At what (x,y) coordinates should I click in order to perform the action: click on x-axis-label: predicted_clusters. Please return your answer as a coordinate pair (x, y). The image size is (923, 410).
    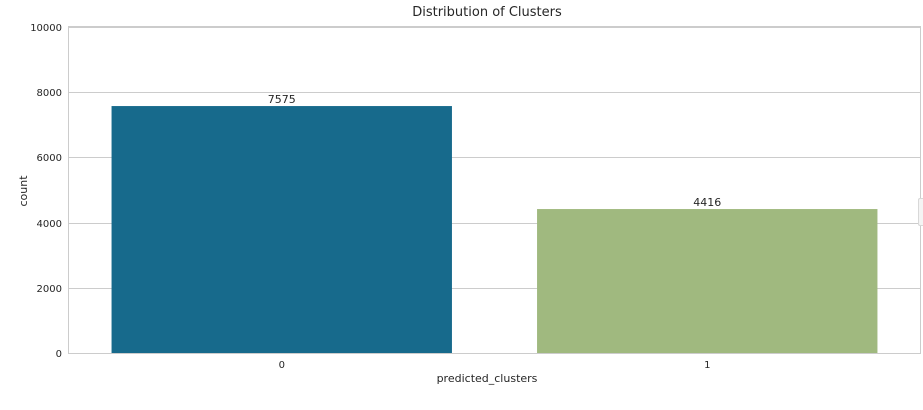
    Looking at the image, I should click on (487, 378).